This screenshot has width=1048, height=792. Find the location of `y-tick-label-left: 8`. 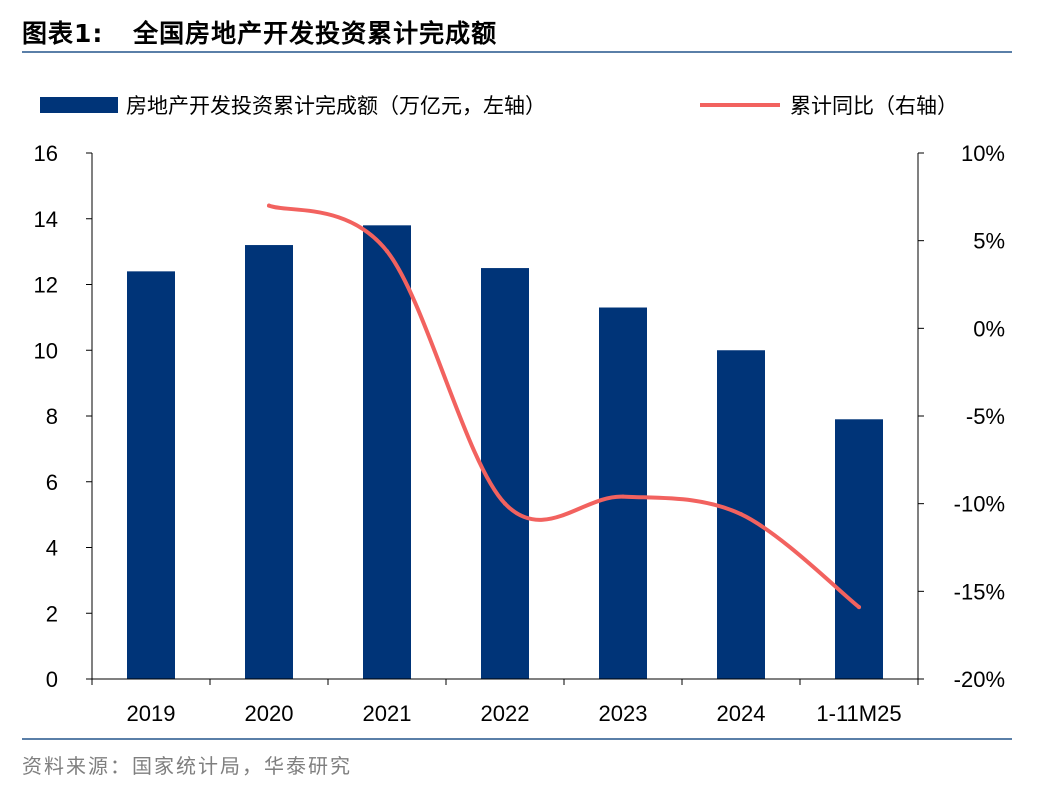

y-tick-label-left: 8 is located at coordinates (52, 416).